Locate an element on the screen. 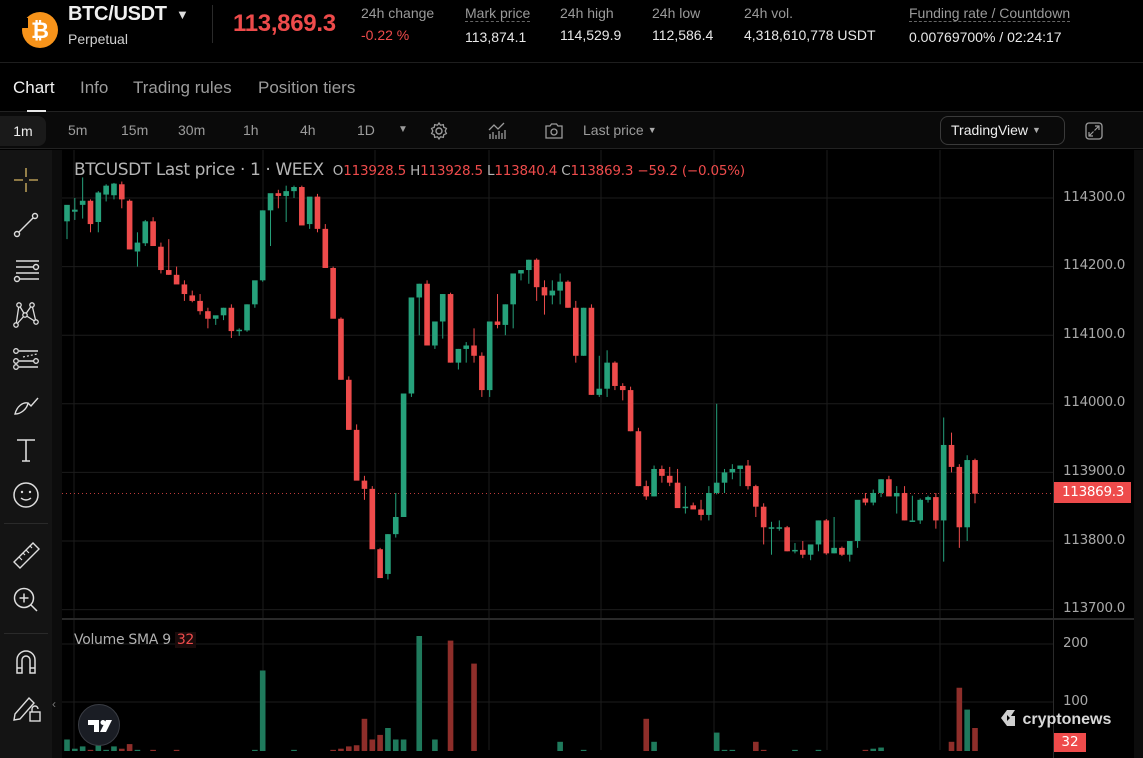 This screenshot has height=758, width=1143. emoji-icon is located at coordinates (26, 495).